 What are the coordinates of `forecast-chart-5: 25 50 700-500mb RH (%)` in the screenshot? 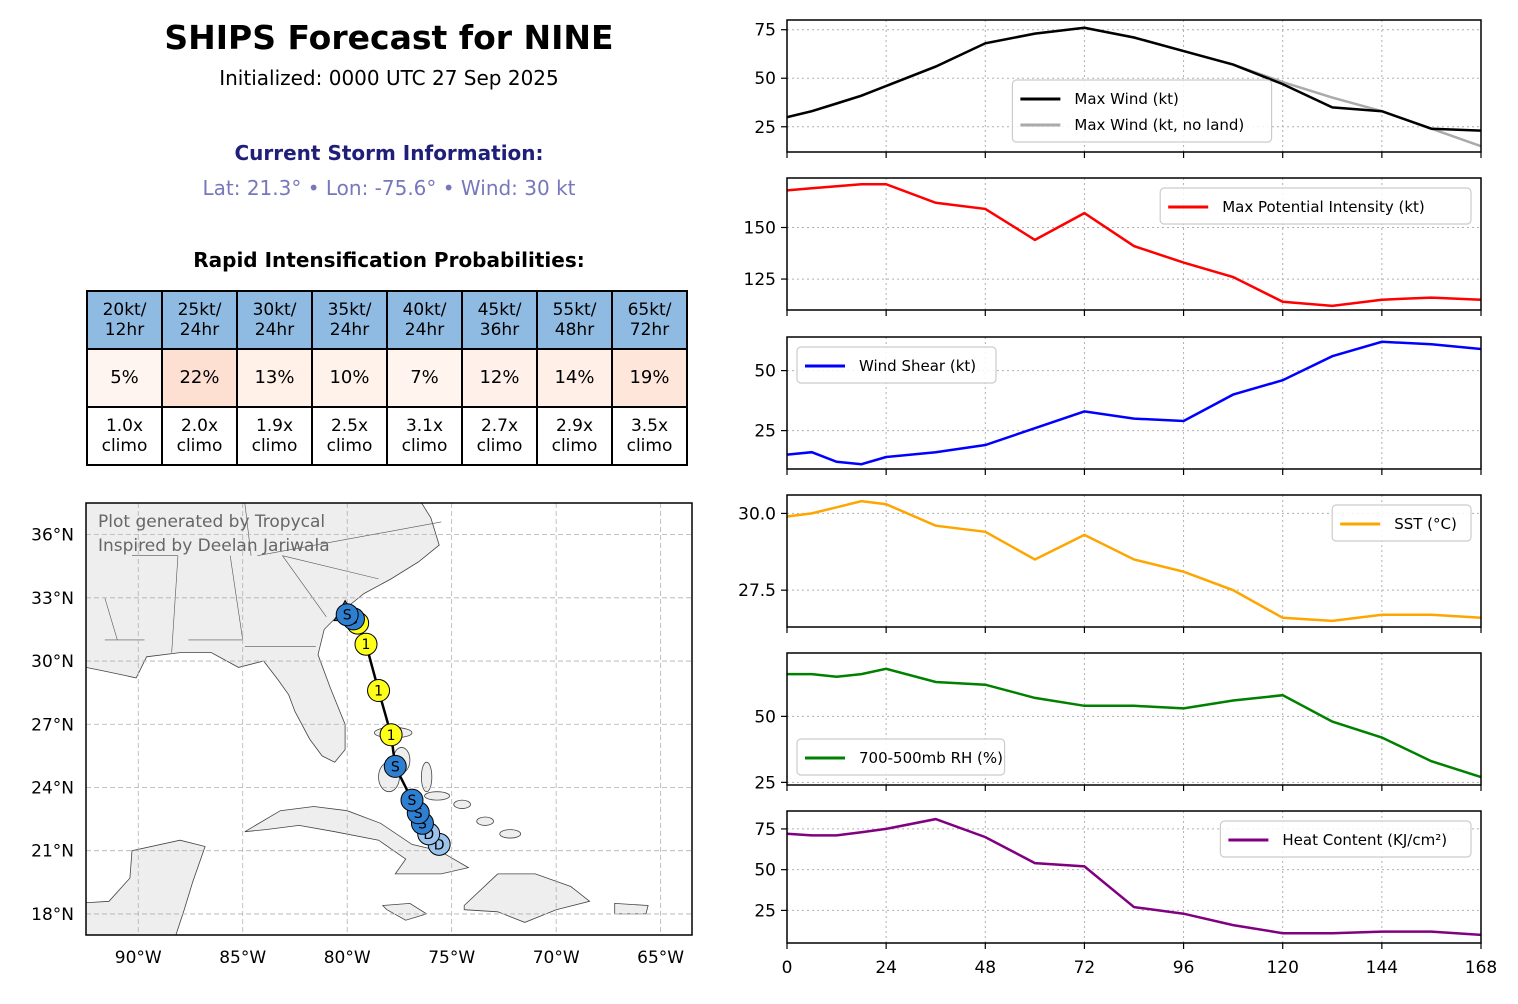 It's located at (1118, 722).